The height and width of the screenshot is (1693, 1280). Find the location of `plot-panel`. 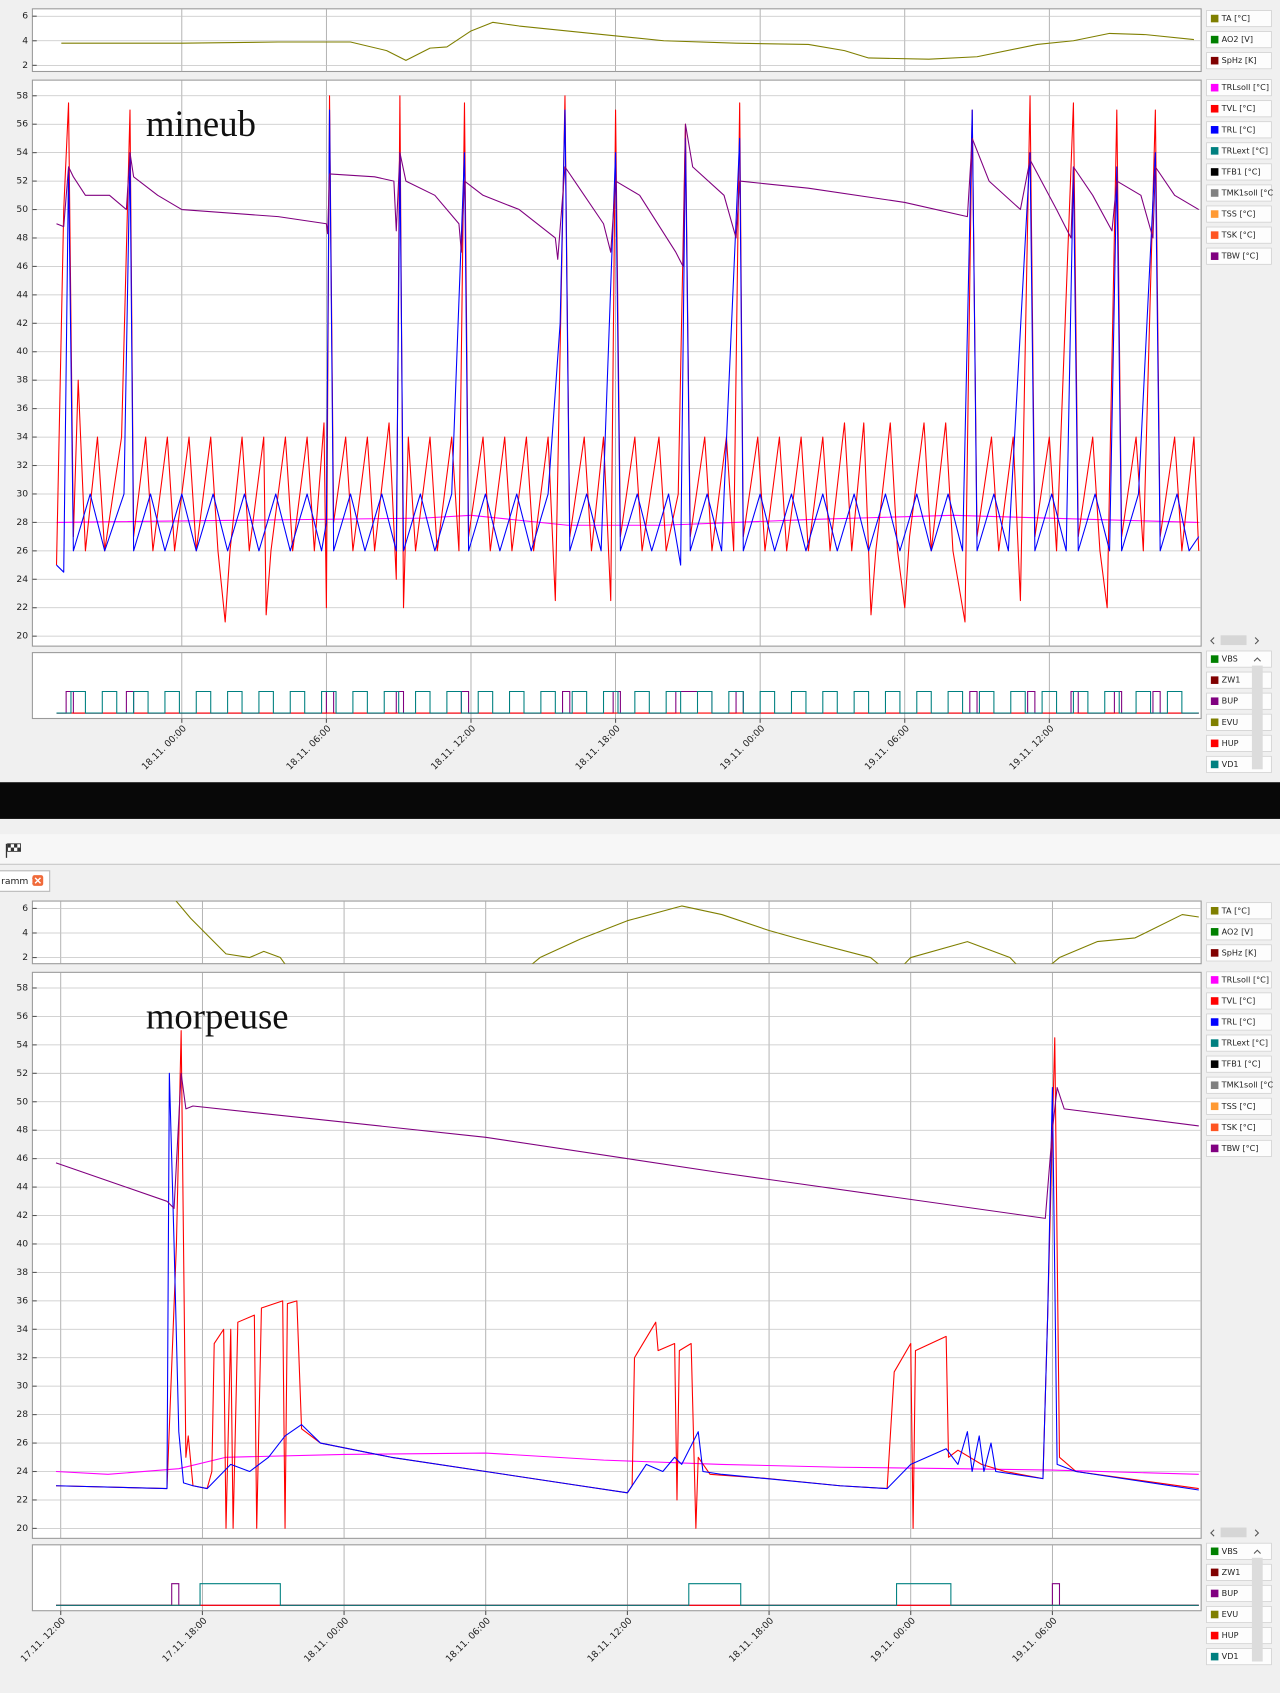

plot-panel is located at coordinates (616, 40).